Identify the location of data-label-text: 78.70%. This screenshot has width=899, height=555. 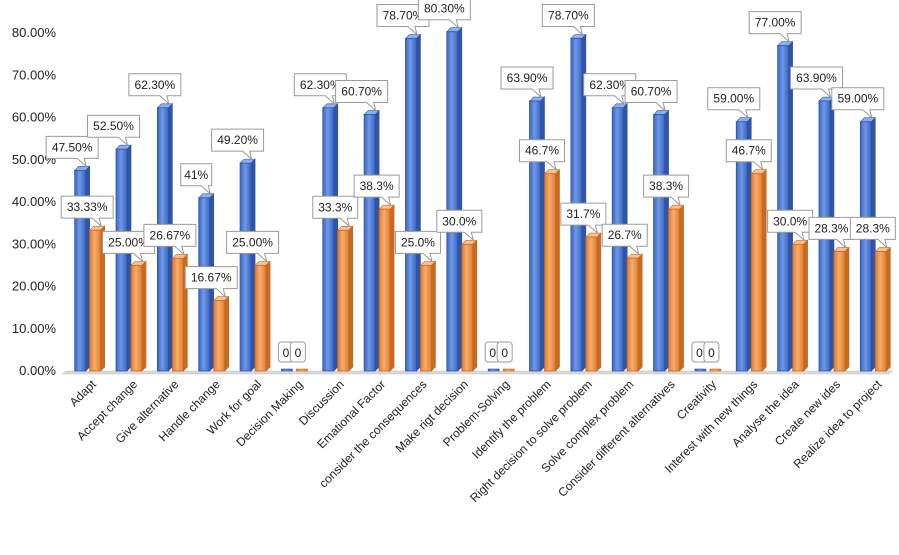
(403, 15).